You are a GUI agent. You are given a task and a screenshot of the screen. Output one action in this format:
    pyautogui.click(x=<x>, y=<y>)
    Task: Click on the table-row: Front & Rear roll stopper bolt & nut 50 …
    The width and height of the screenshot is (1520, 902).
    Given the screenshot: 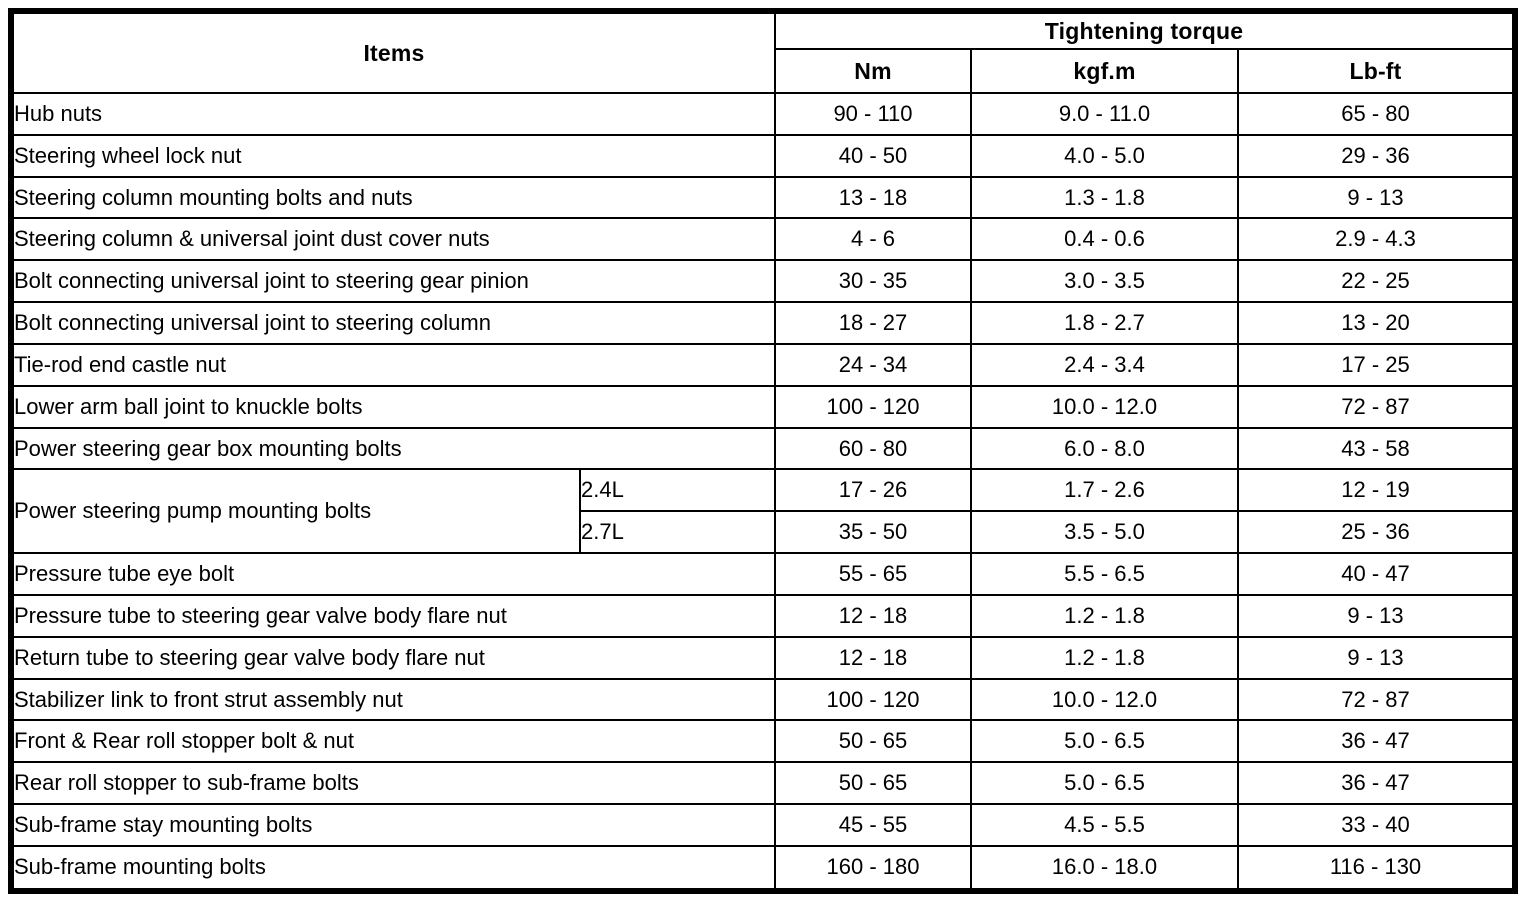 What is the action you would take?
    pyautogui.click(x=763, y=741)
    